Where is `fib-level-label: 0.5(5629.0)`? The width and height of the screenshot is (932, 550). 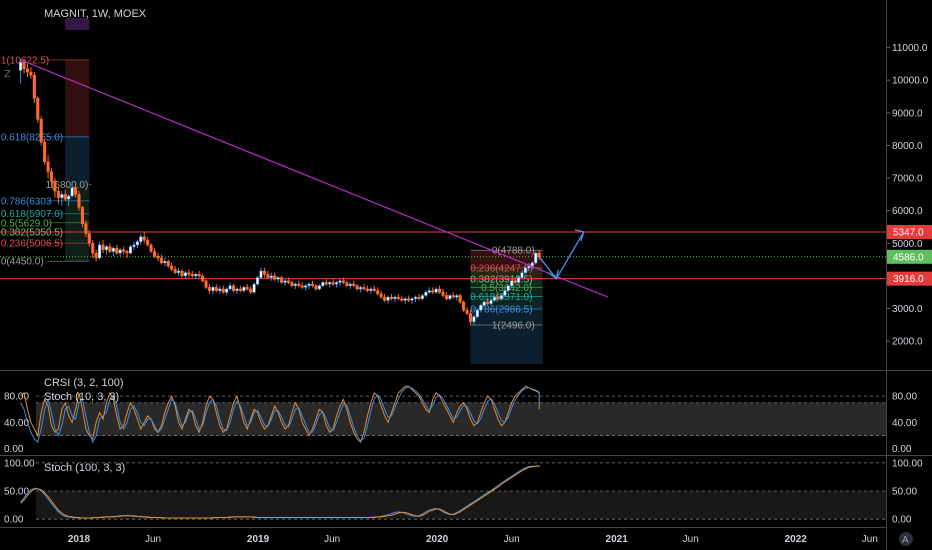 fib-level-label: 0.5(5629.0) is located at coordinates (26, 223).